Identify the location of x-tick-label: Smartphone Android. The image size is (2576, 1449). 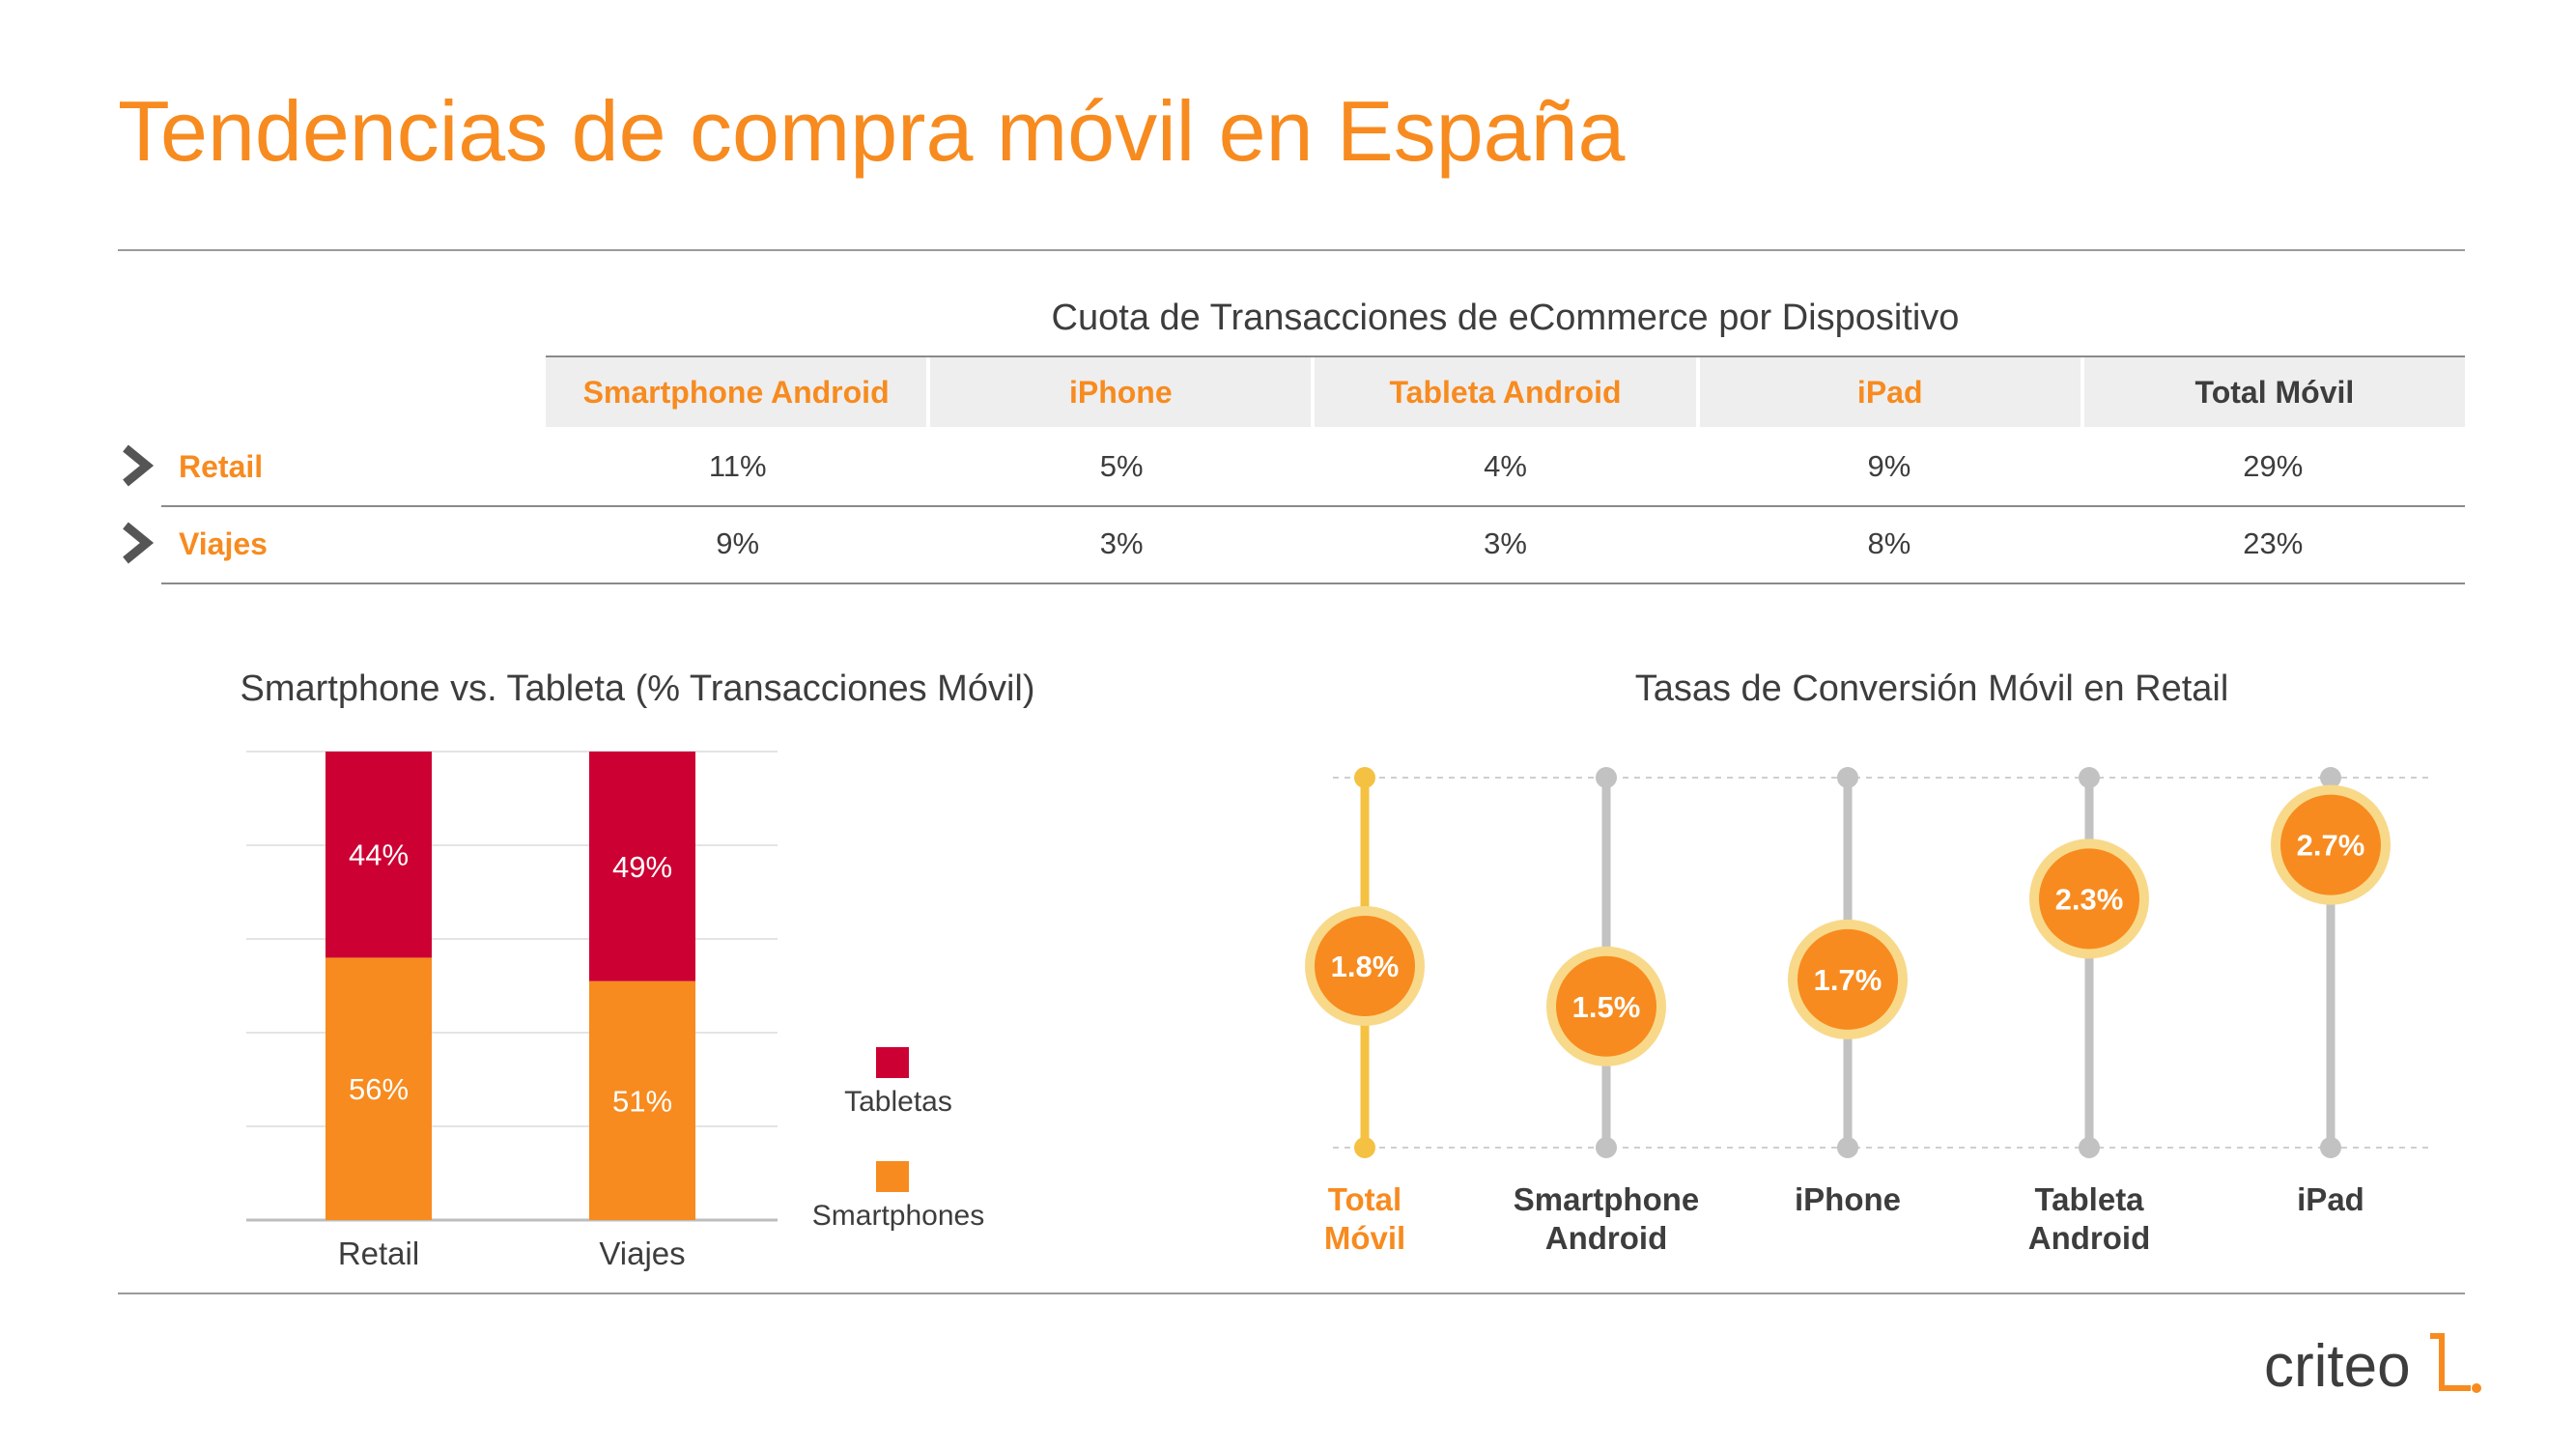
(1607, 1218).